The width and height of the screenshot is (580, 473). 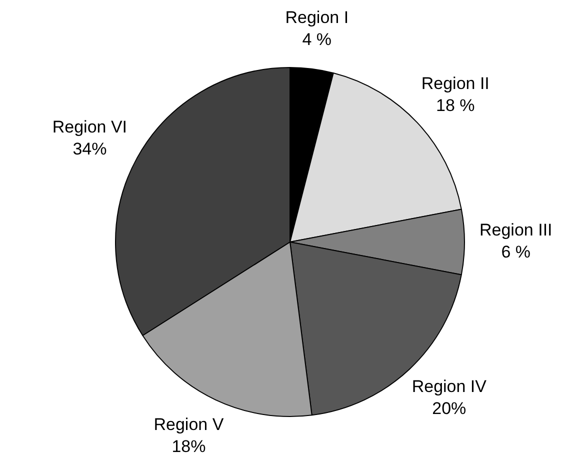 I want to click on data-label: 20%, so click(x=449, y=408).